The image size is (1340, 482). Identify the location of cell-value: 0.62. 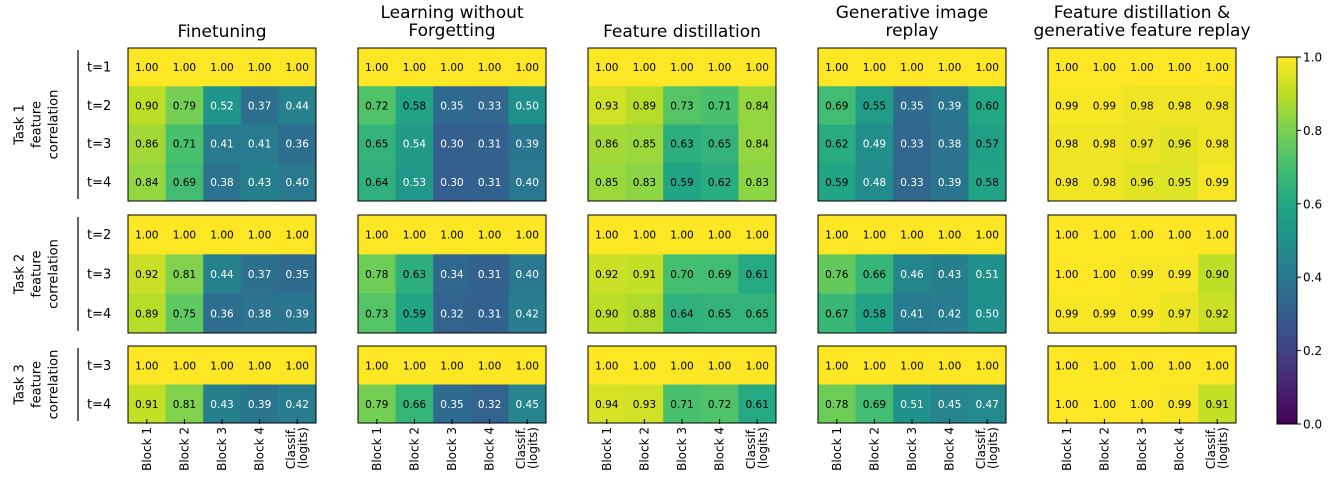
(836, 145).